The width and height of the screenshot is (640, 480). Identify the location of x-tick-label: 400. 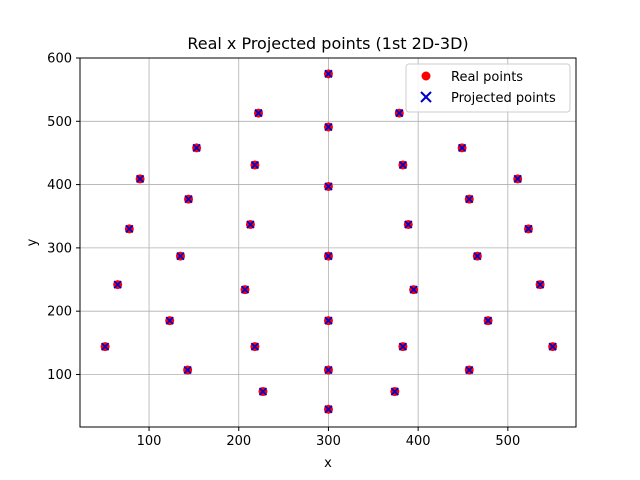
(418, 441).